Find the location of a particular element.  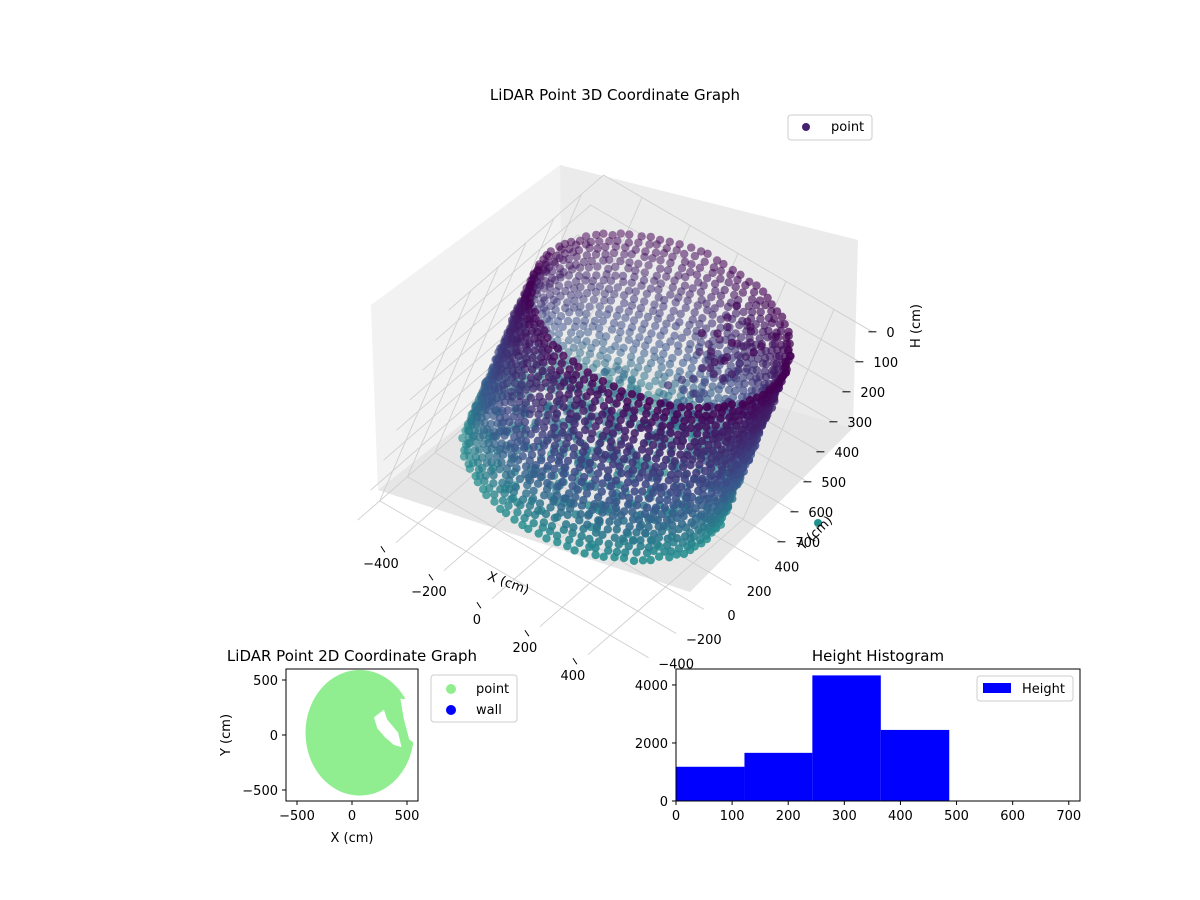

z-tick-3d: 200 is located at coordinates (872, 393).